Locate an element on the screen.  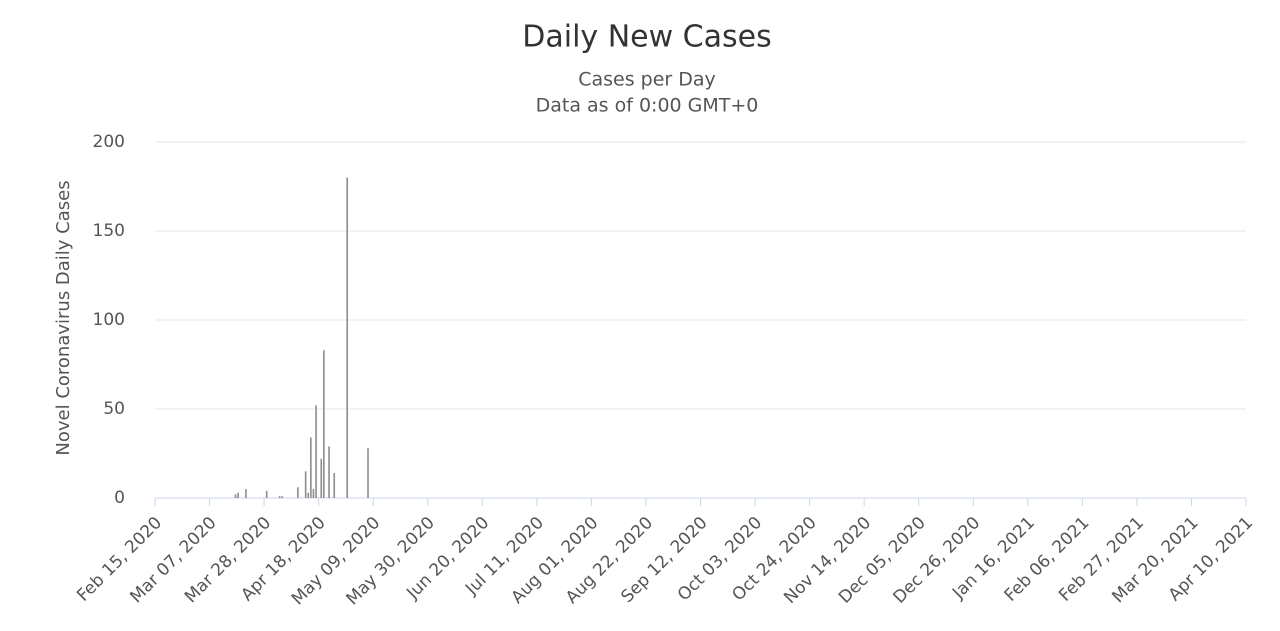
y-tick-label: 150 is located at coordinates (109, 231).